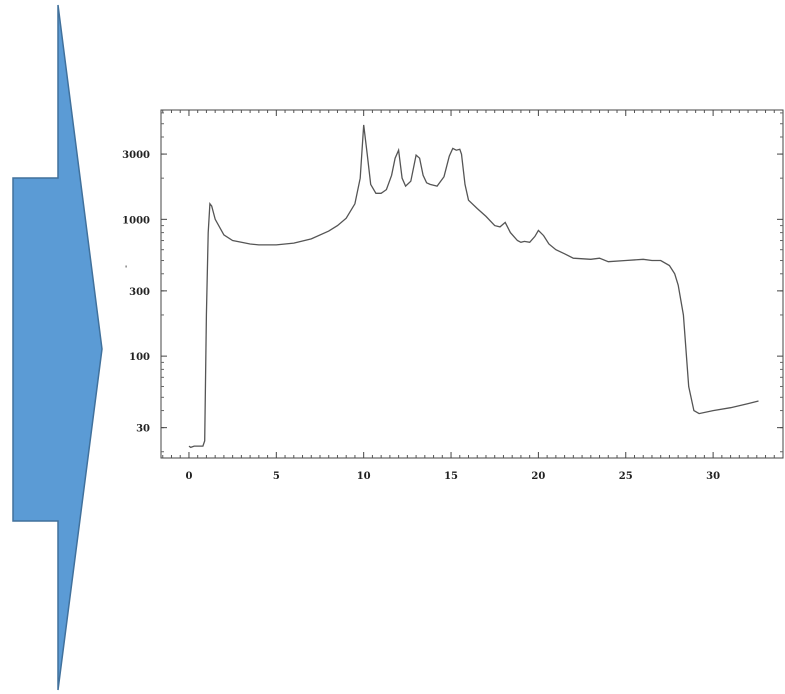 The height and width of the screenshot is (694, 785). I want to click on y-tick-label: 100, so click(139, 357).